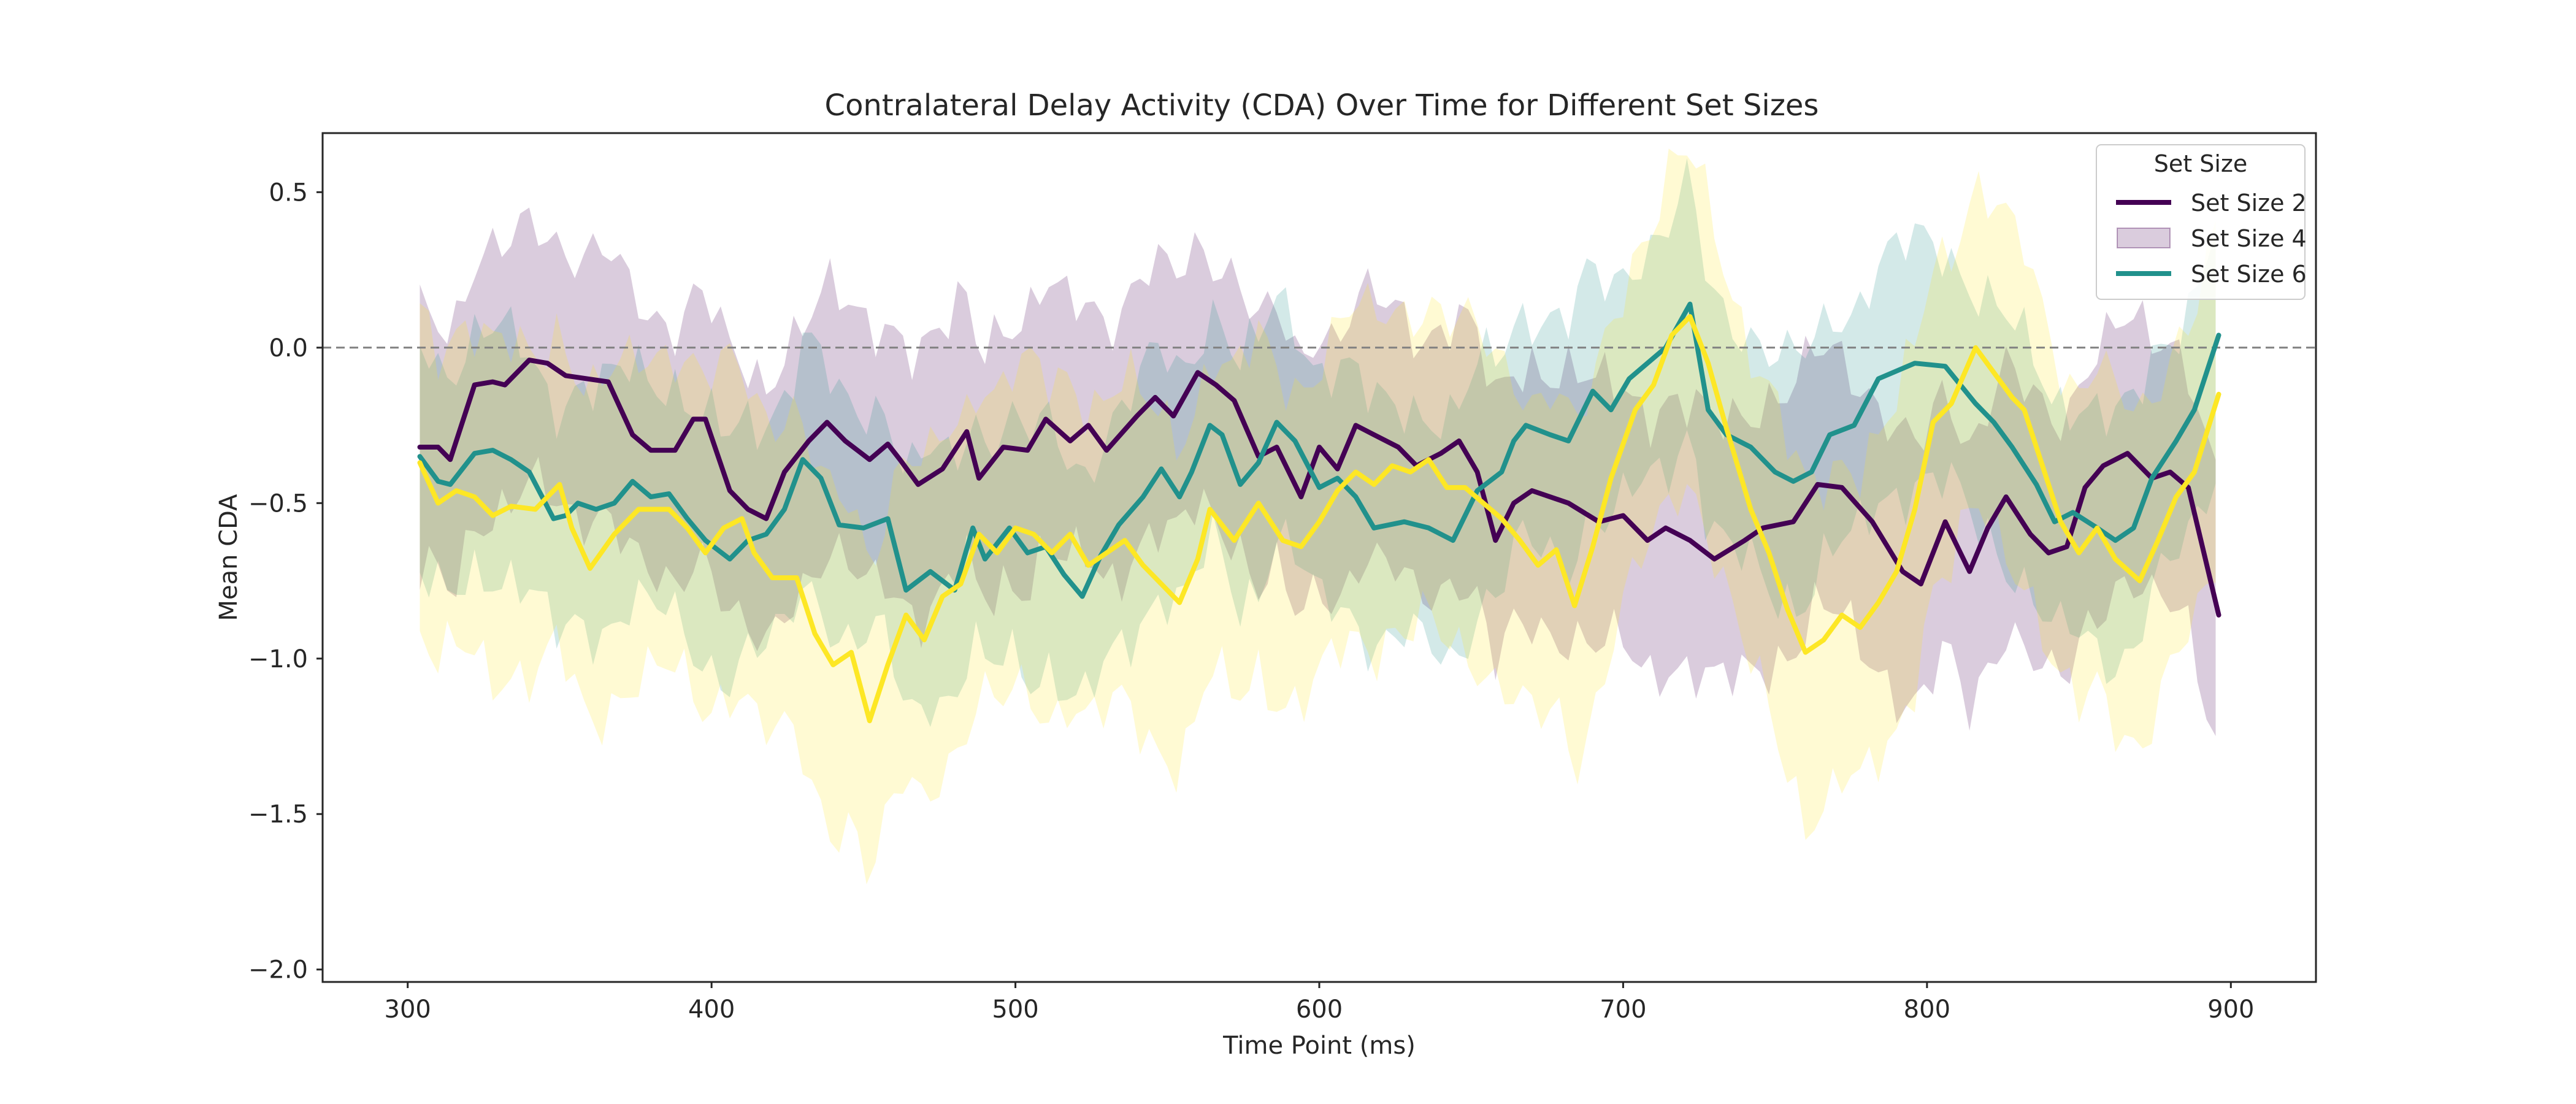 The height and width of the screenshot is (1104, 2576). What do you see at coordinates (2249, 203) in the screenshot?
I see `legend-label: Set Size 2` at bounding box center [2249, 203].